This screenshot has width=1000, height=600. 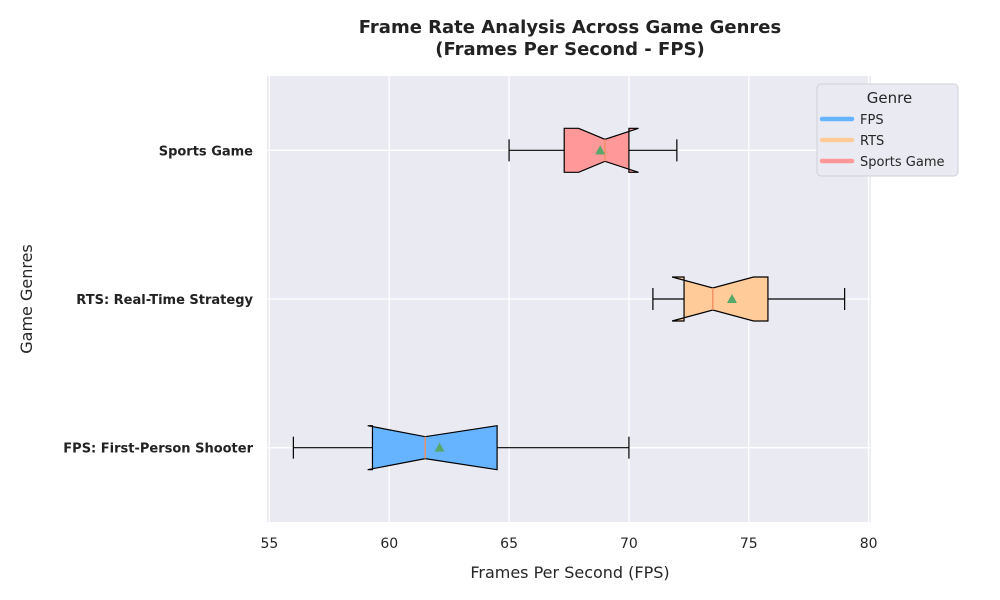 What do you see at coordinates (570, 27) in the screenshot?
I see `chart-title: Frame Rate Analysis Across Game Genres` at bounding box center [570, 27].